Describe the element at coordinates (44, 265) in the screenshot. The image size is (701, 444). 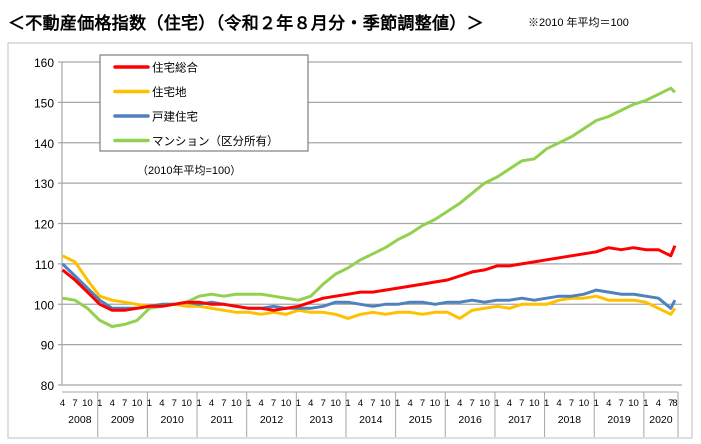
I see `y-tick-label: 110` at that location.